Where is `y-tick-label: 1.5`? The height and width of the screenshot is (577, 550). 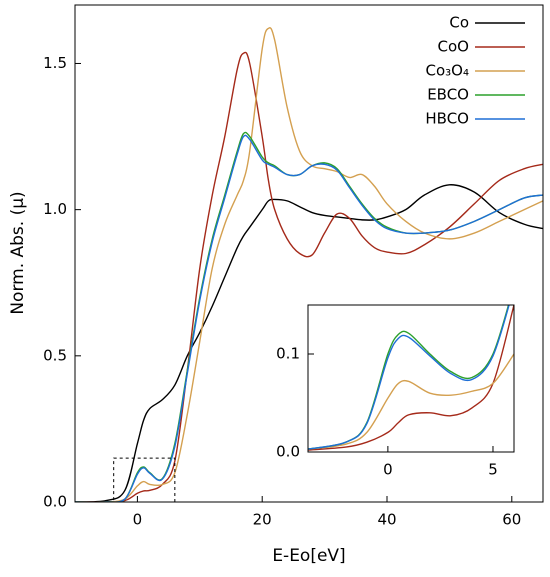
y-tick-label: 1.5 is located at coordinates (55, 63).